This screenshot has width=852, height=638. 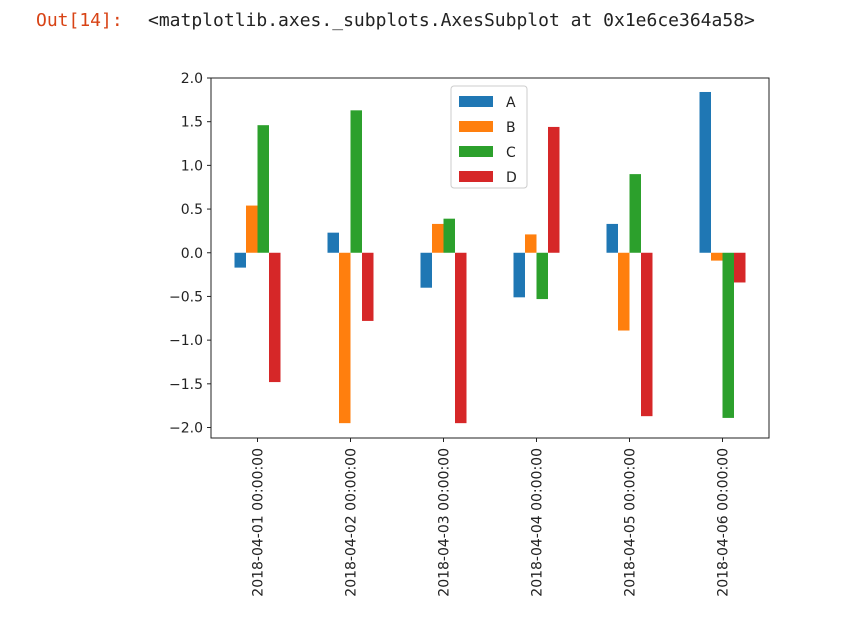 I want to click on y-tick-label: −2.0, so click(x=186, y=429).